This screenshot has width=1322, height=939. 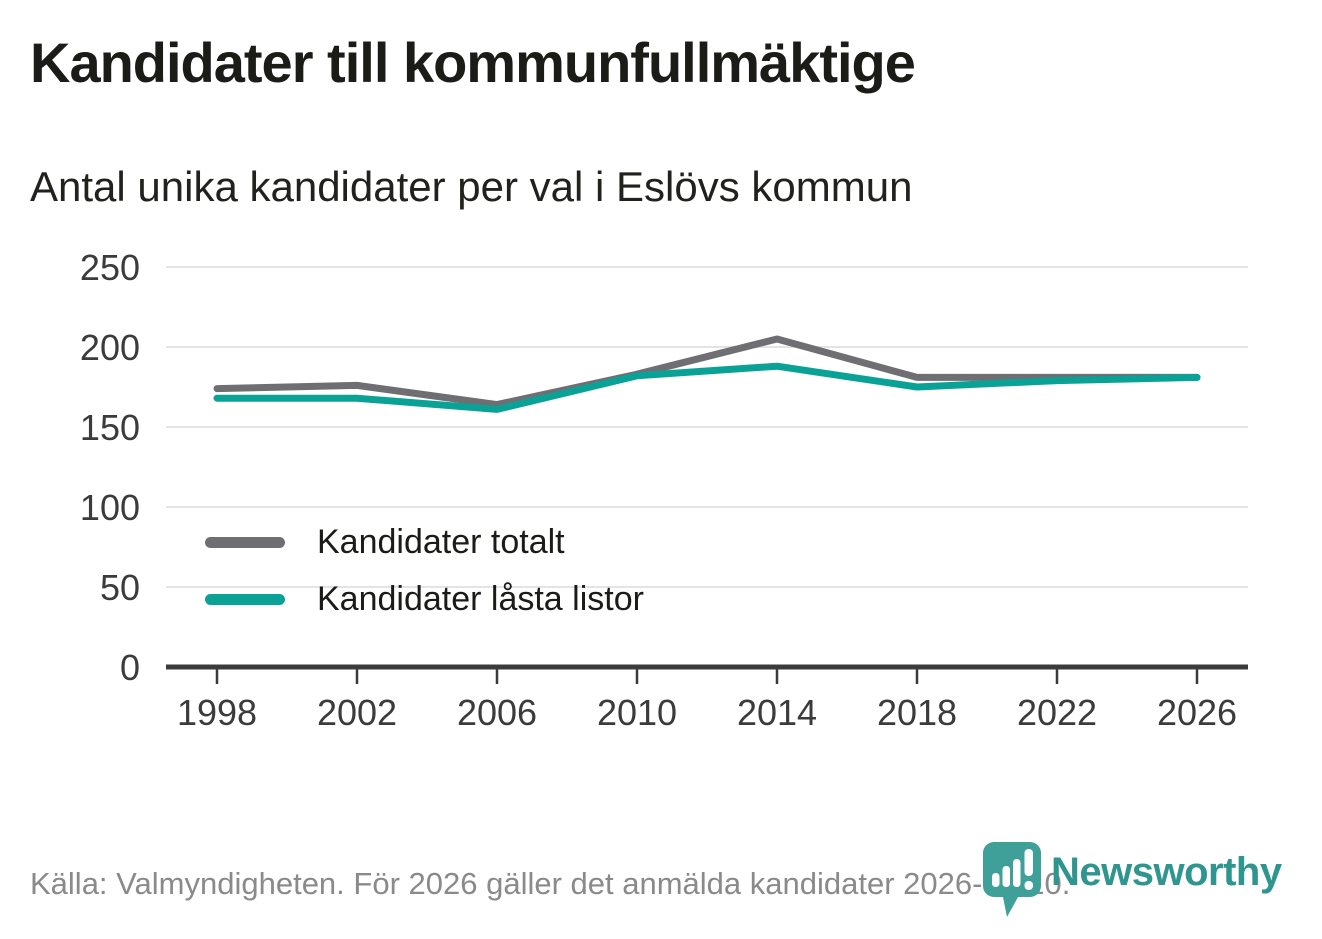 What do you see at coordinates (777, 712) in the screenshot?
I see `x-axis-label-2014: 2014` at bounding box center [777, 712].